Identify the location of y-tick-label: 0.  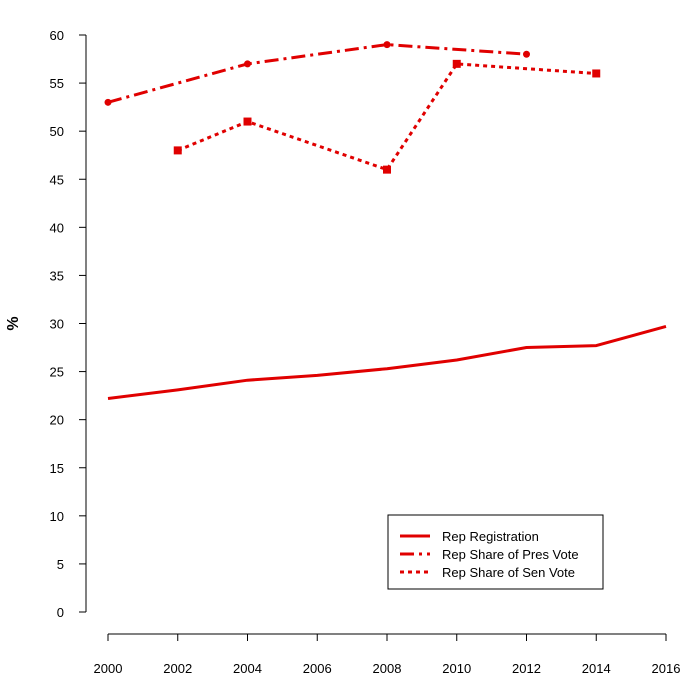
(60, 612).